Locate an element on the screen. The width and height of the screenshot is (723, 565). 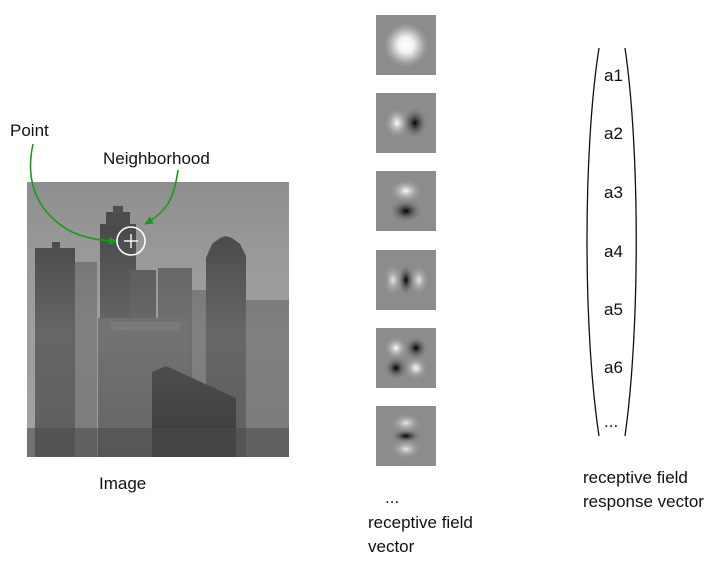
response-vector-item: a2 is located at coordinates (613, 133).